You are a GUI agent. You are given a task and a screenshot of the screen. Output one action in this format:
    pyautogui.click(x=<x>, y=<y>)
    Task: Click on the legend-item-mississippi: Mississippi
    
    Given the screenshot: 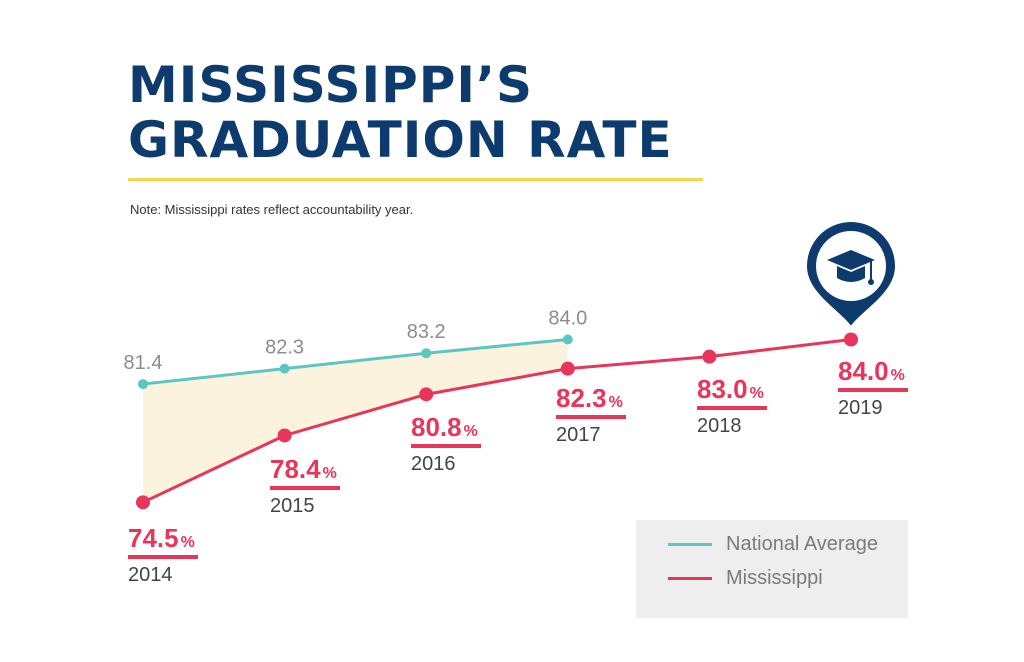 What is the action you would take?
    pyautogui.click(x=745, y=578)
    